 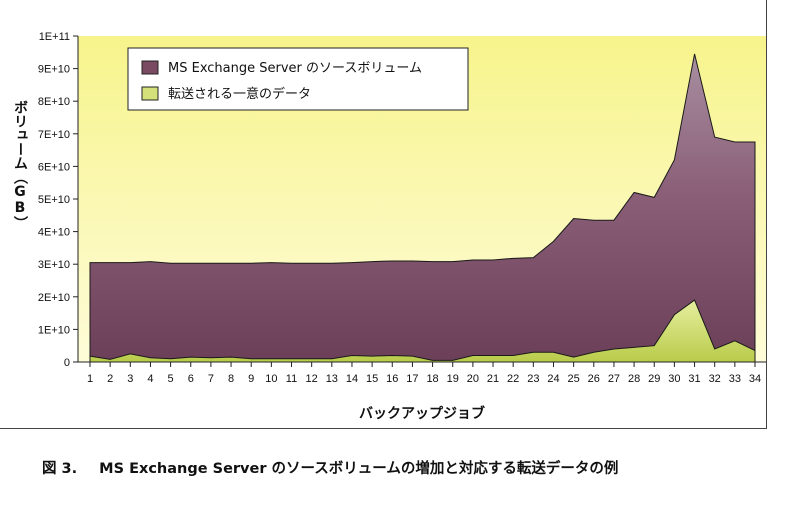 What do you see at coordinates (60, 469) in the screenshot?
I see `figure-number: 図 3.` at bounding box center [60, 469].